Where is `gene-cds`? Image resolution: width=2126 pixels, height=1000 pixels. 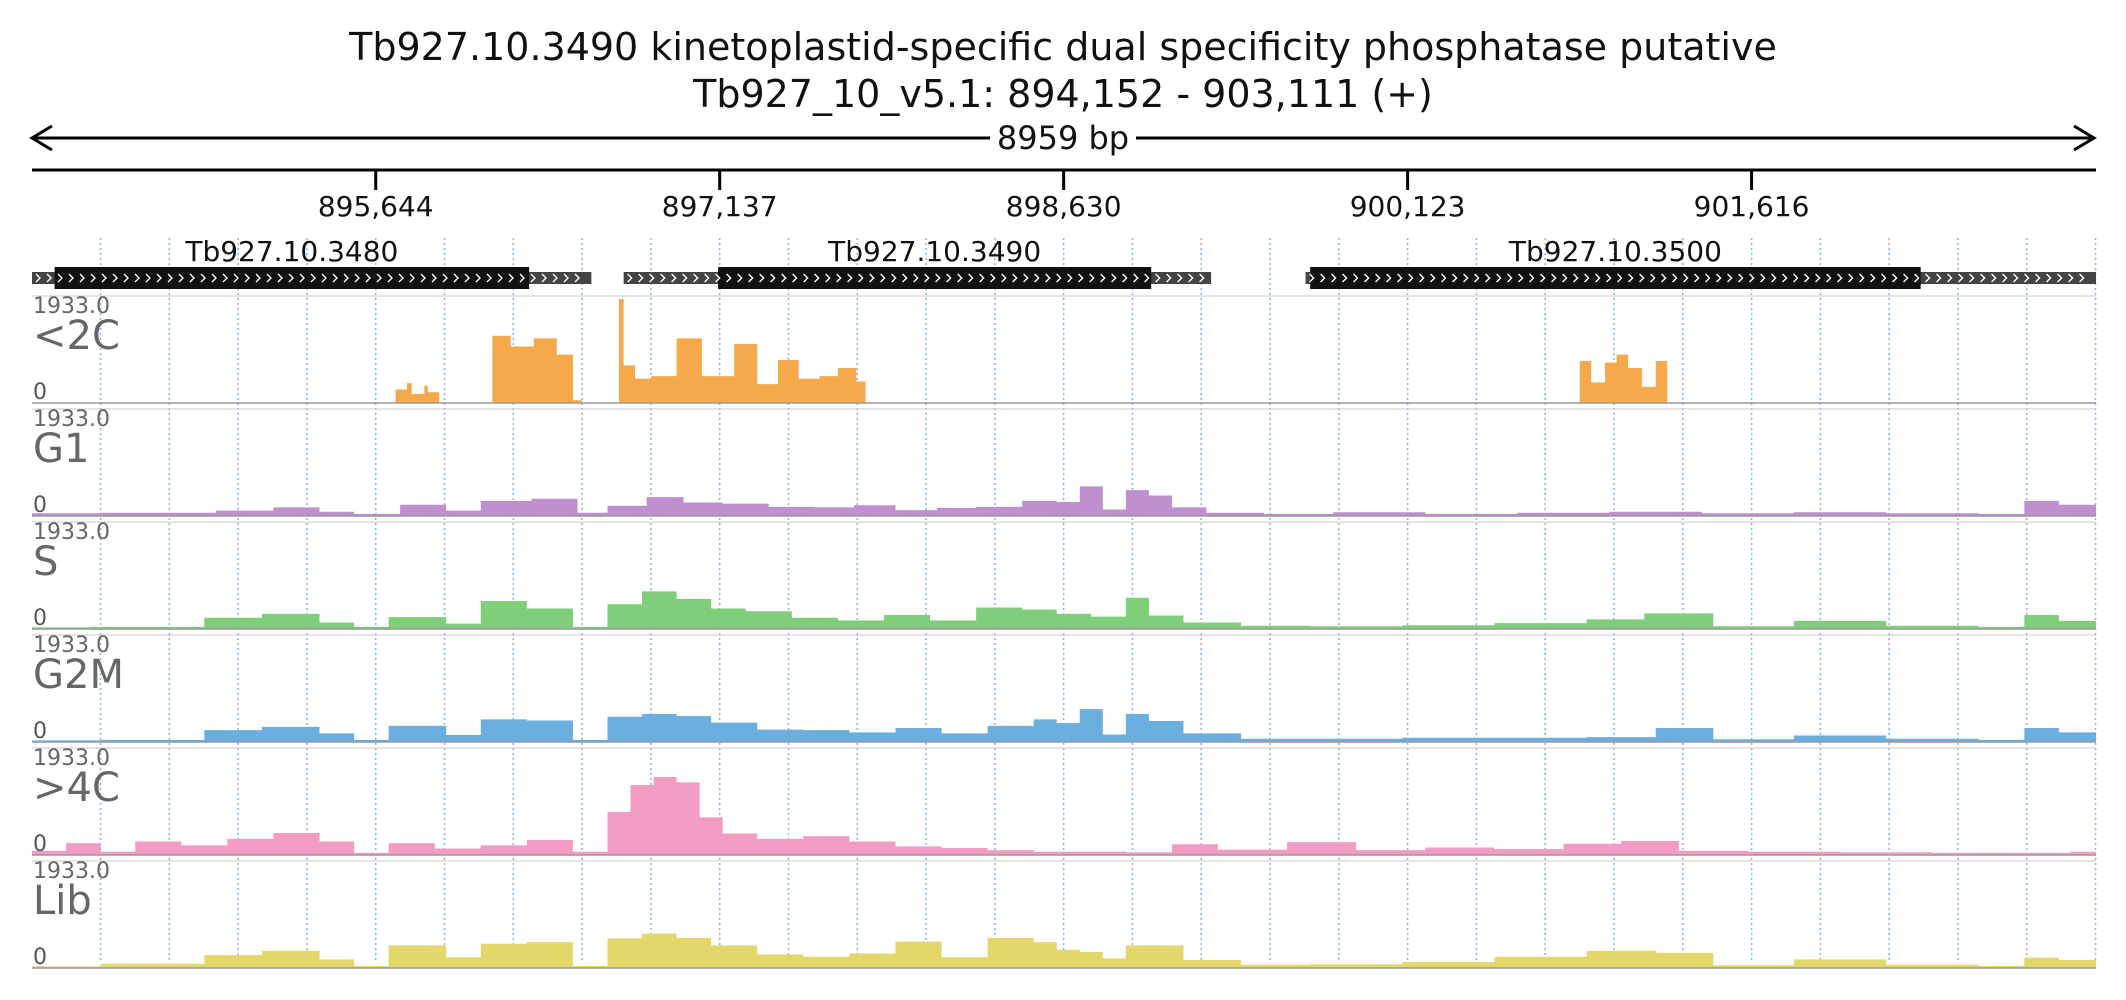
gene-cds is located at coordinates (1615, 278).